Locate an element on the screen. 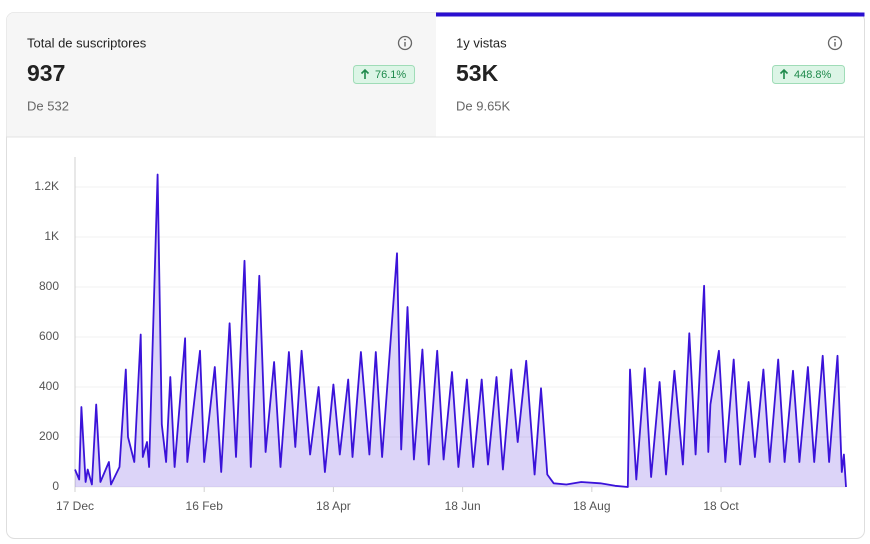  x-tick-label: 18 Jun is located at coordinates (463, 506).